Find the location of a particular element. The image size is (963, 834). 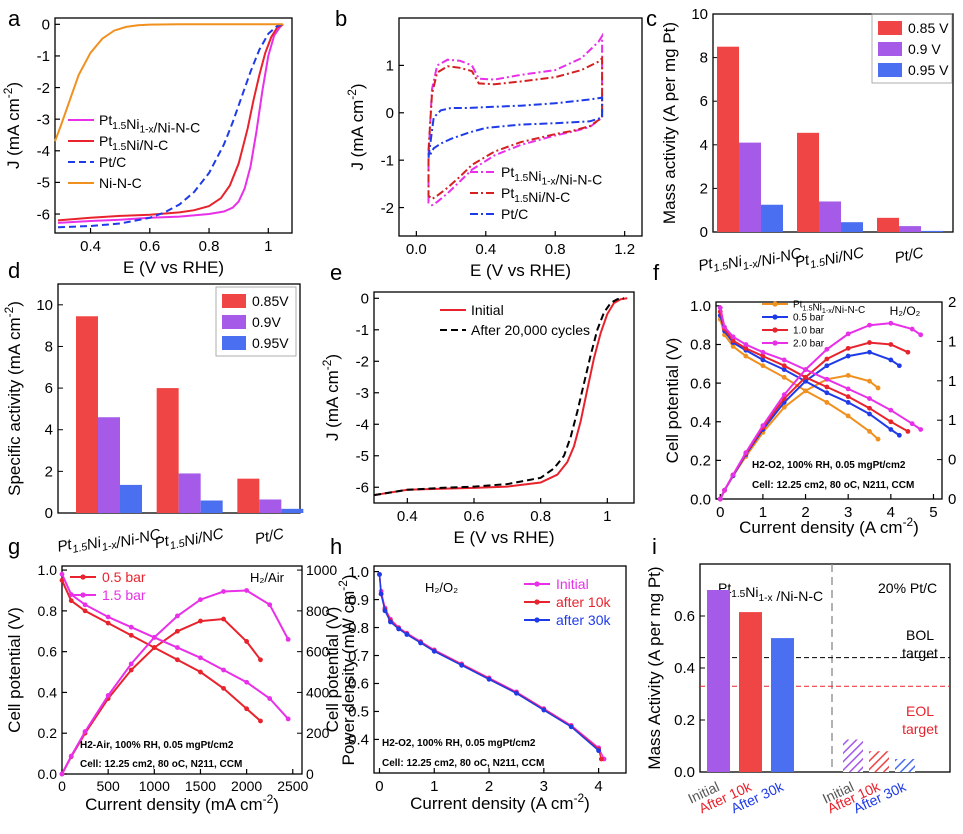

y-tick-label: 0.4 is located at coordinates (48, 692).